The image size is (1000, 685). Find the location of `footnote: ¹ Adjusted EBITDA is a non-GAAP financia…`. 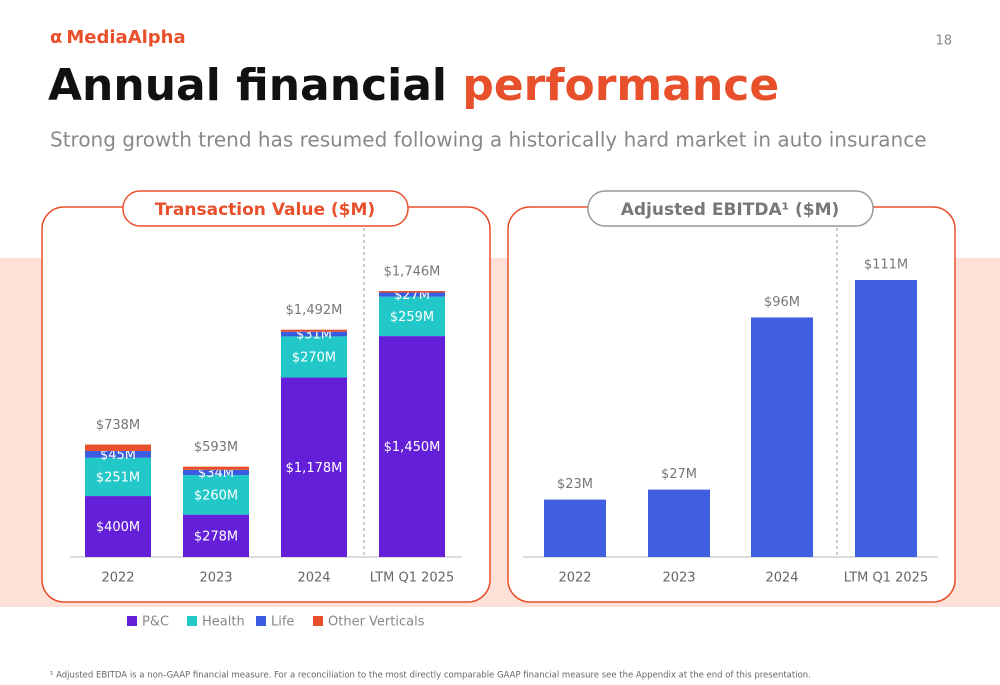

footnote: ¹ Adjusted EBITDA is a non-GAAP financia… is located at coordinates (430, 676).